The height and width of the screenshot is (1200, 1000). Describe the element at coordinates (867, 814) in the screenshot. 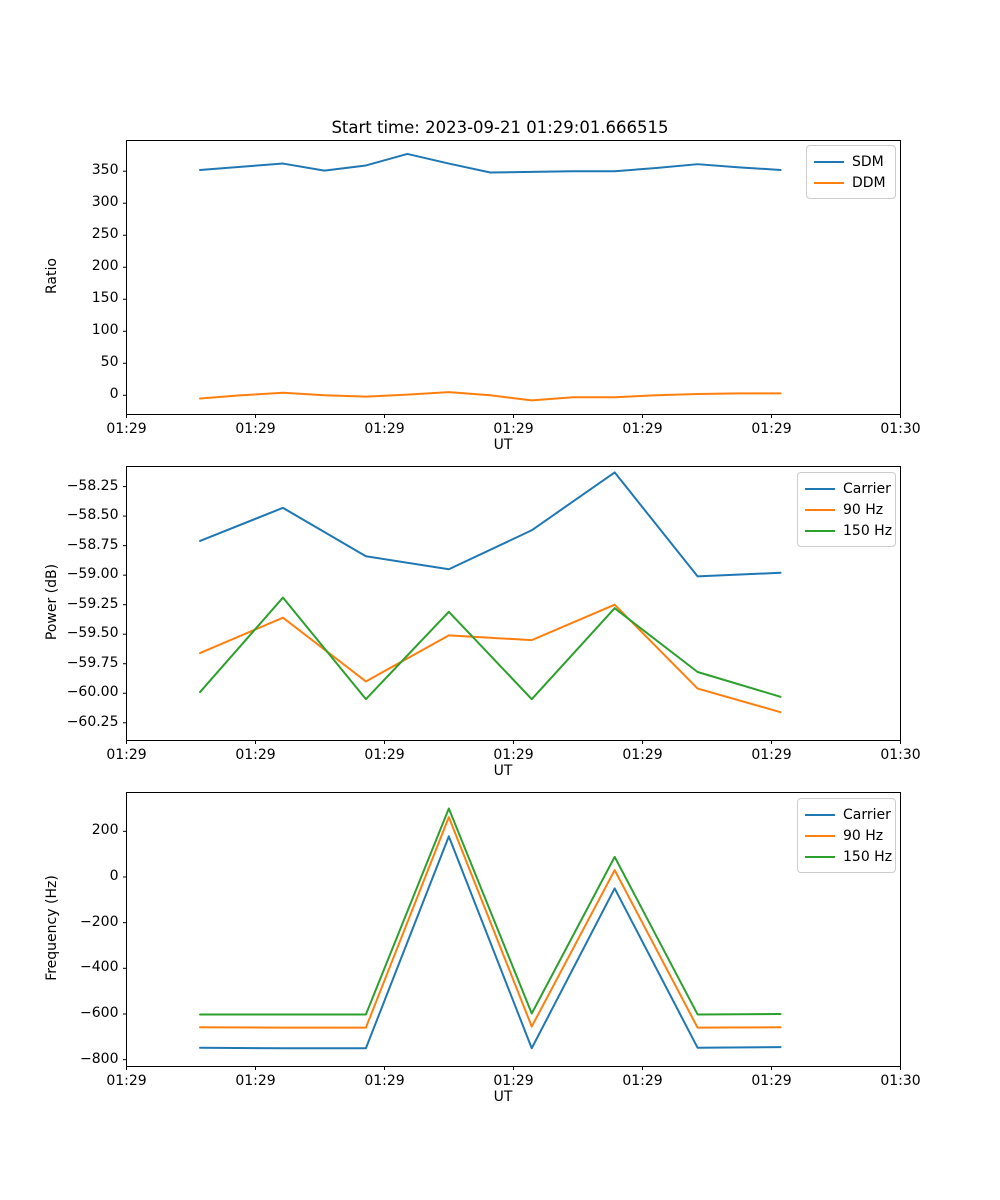

I see `legend-label-carrier-freq: Carrier` at that location.